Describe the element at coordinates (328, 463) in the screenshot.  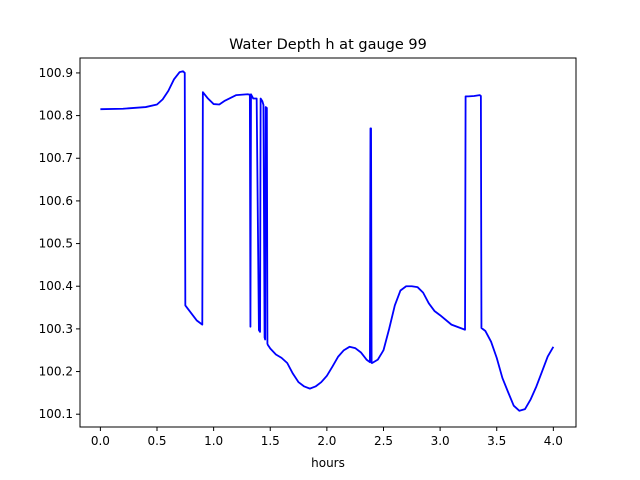
I see `x-axis-label: hours` at that location.